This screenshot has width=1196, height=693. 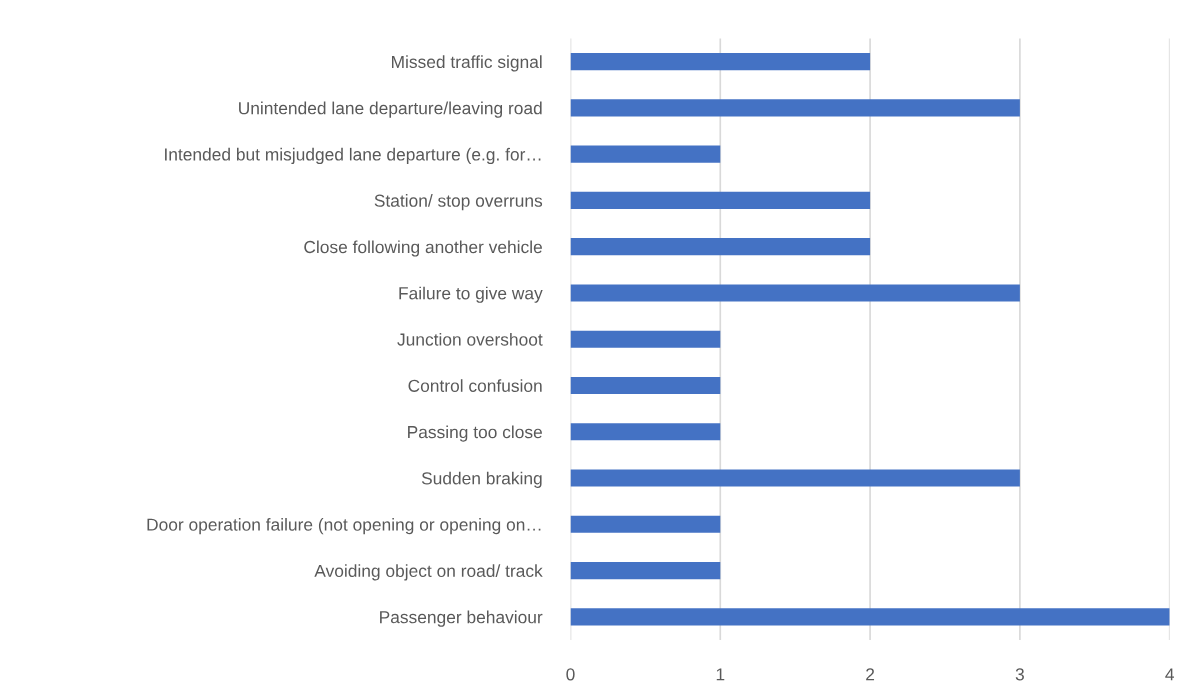 I want to click on y-tick-label: Control confusion, so click(x=475, y=385).